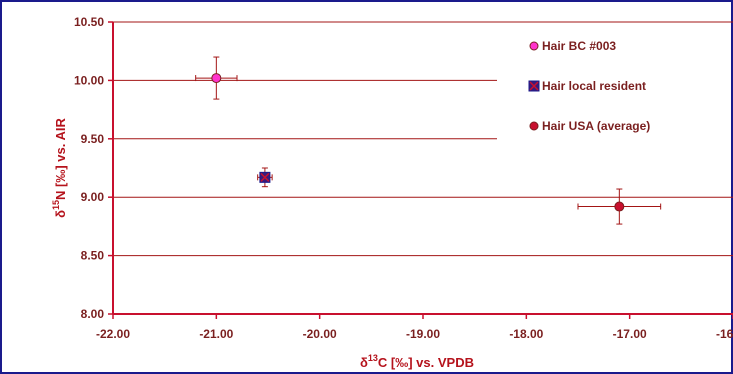 Image resolution: width=733 pixels, height=374 pixels. What do you see at coordinates (93, 197) in the screenshot?
I see `y-tick-label: 9.00` at bounding box center [93, 197].